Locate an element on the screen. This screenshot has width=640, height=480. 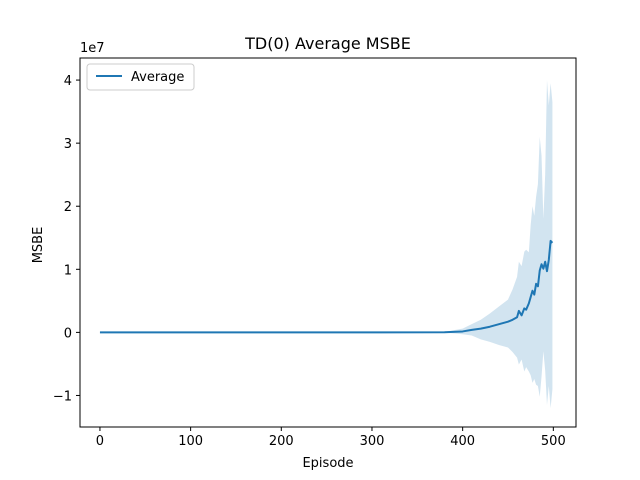
series-line-average is located at coordinates (326, 286).